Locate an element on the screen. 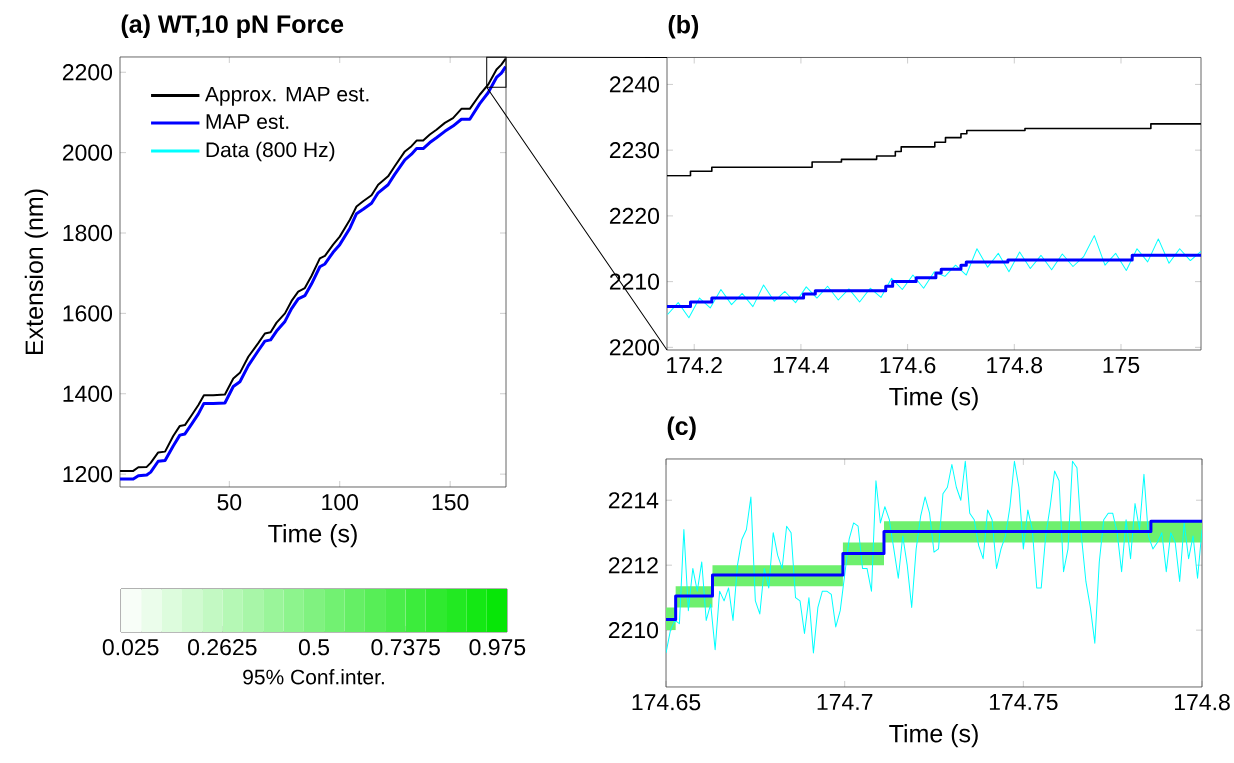  legend-label: MAP est. is located at coordinates (247, 121).